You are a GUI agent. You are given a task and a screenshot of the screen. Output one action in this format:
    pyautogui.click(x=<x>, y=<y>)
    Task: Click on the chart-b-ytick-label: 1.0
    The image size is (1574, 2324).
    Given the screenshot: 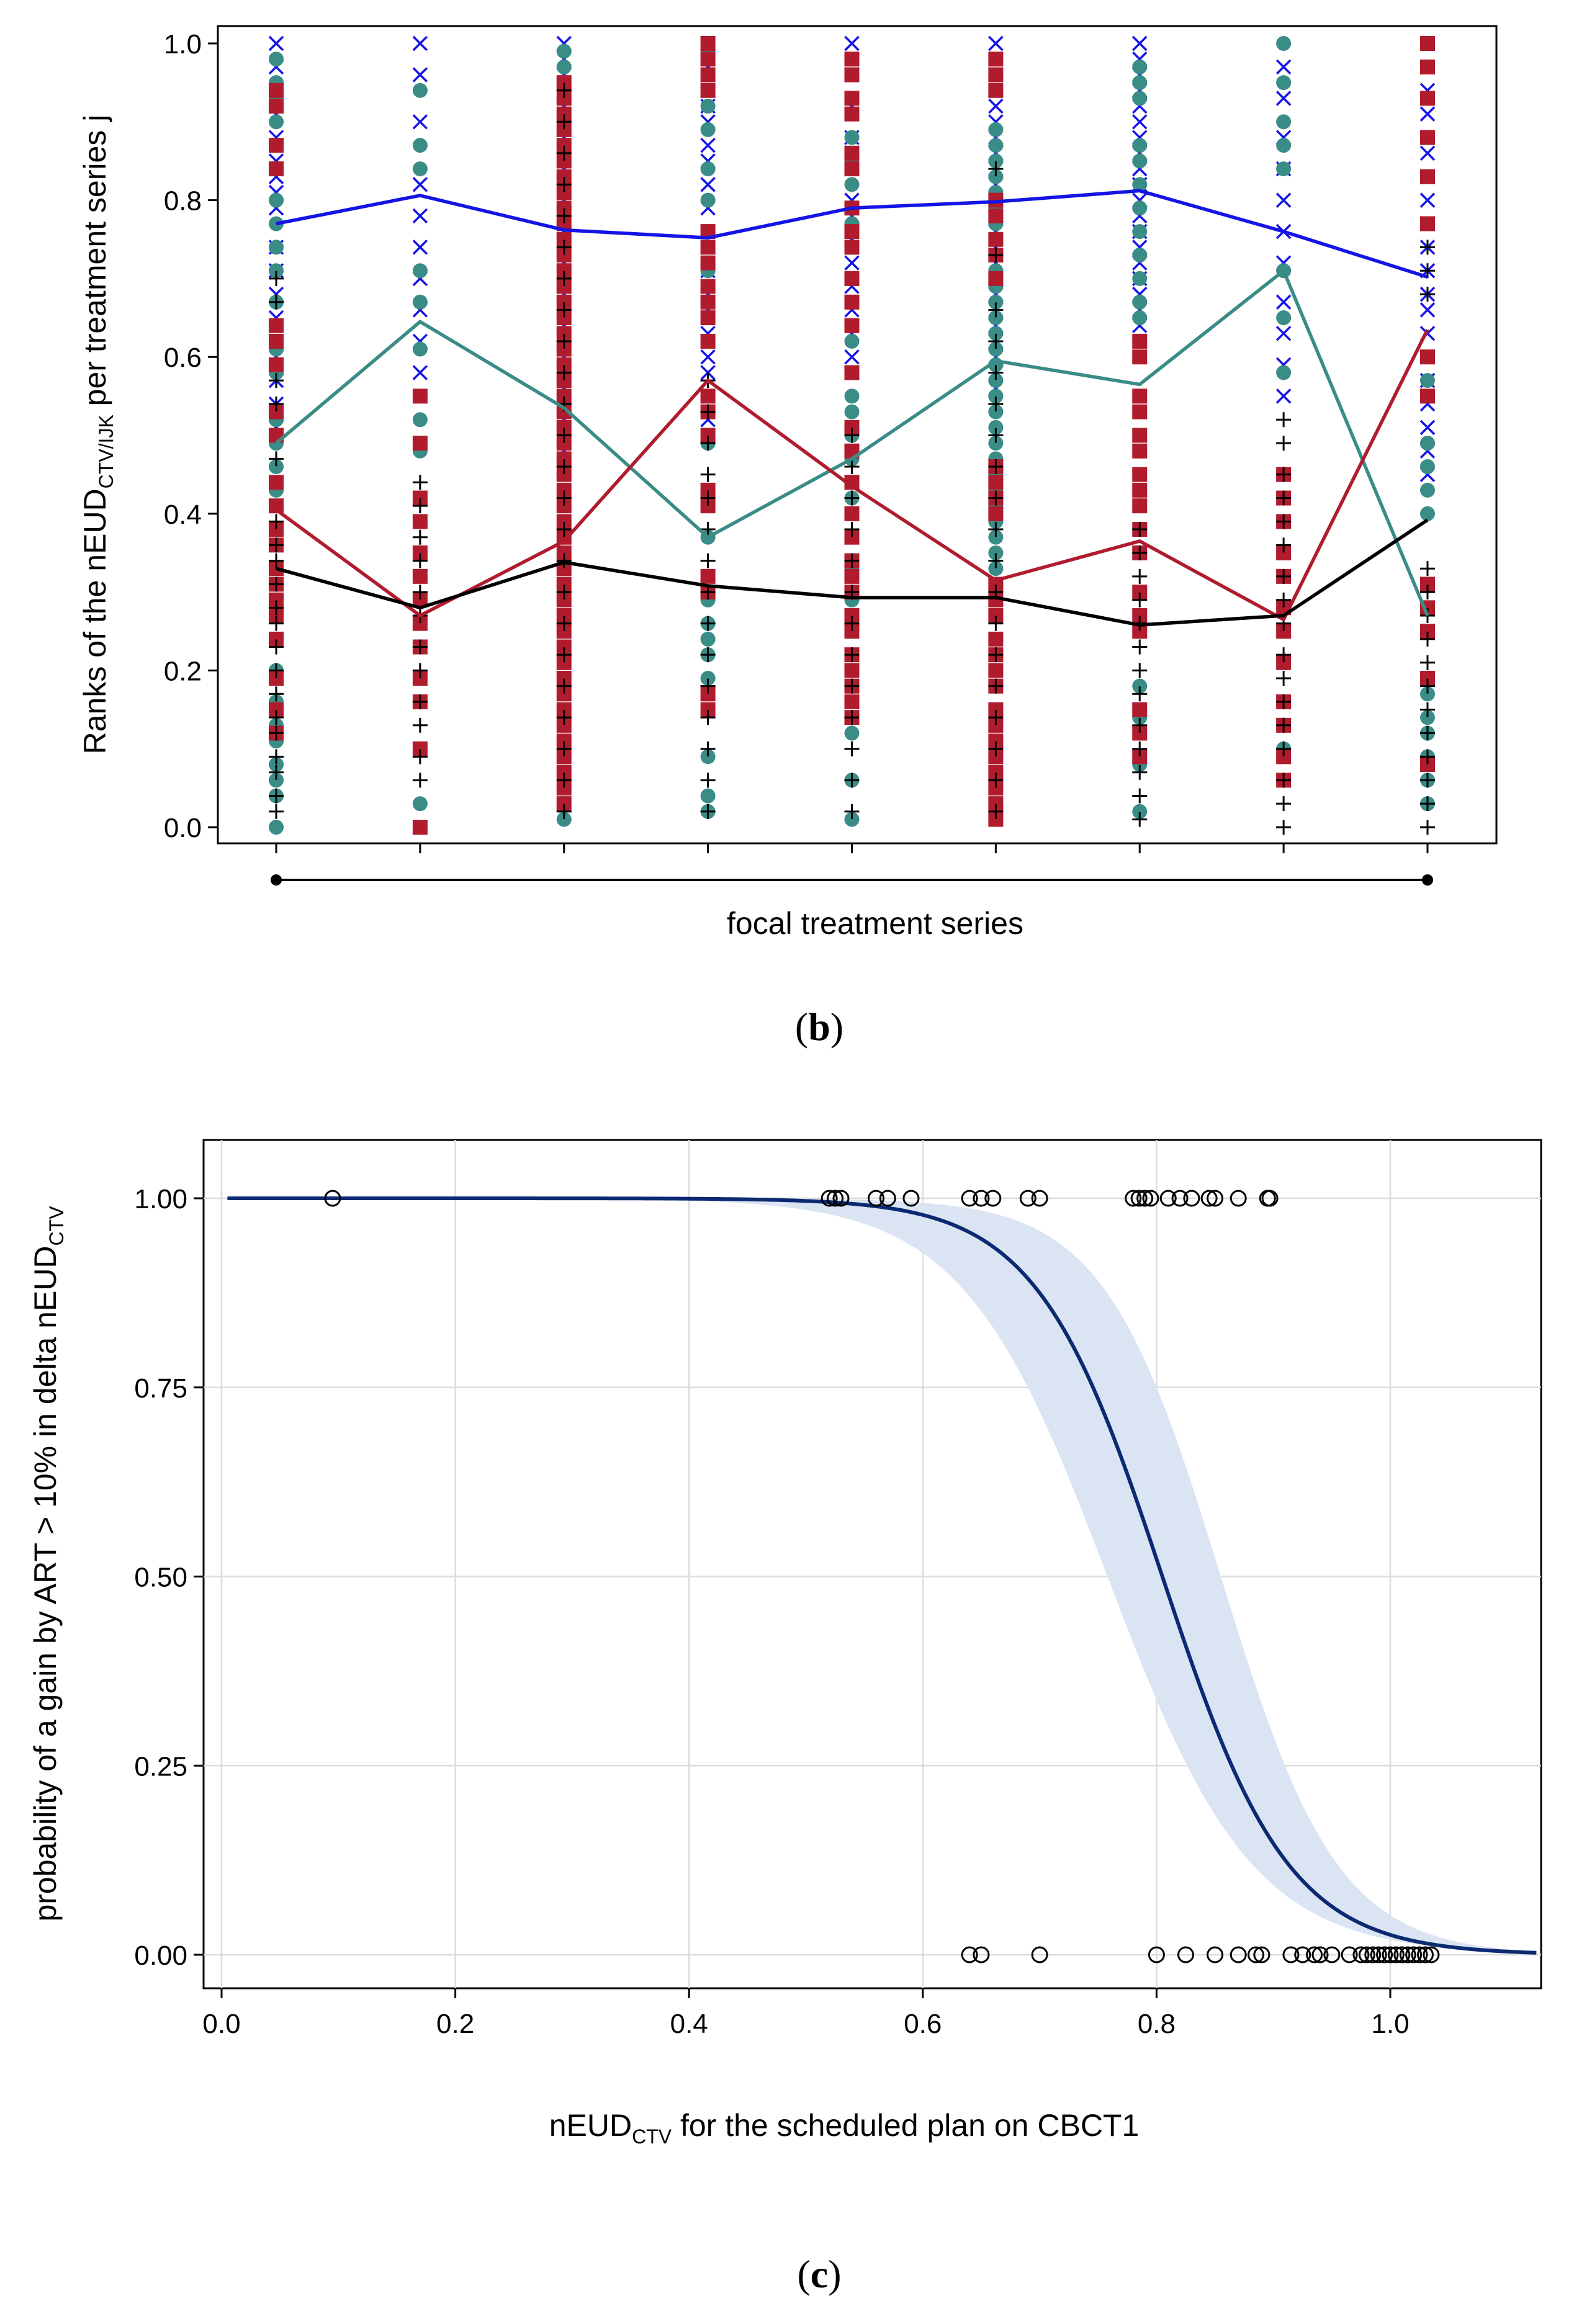 What is the action you would take?
    pyautogui.click(x=183, y=44)
    